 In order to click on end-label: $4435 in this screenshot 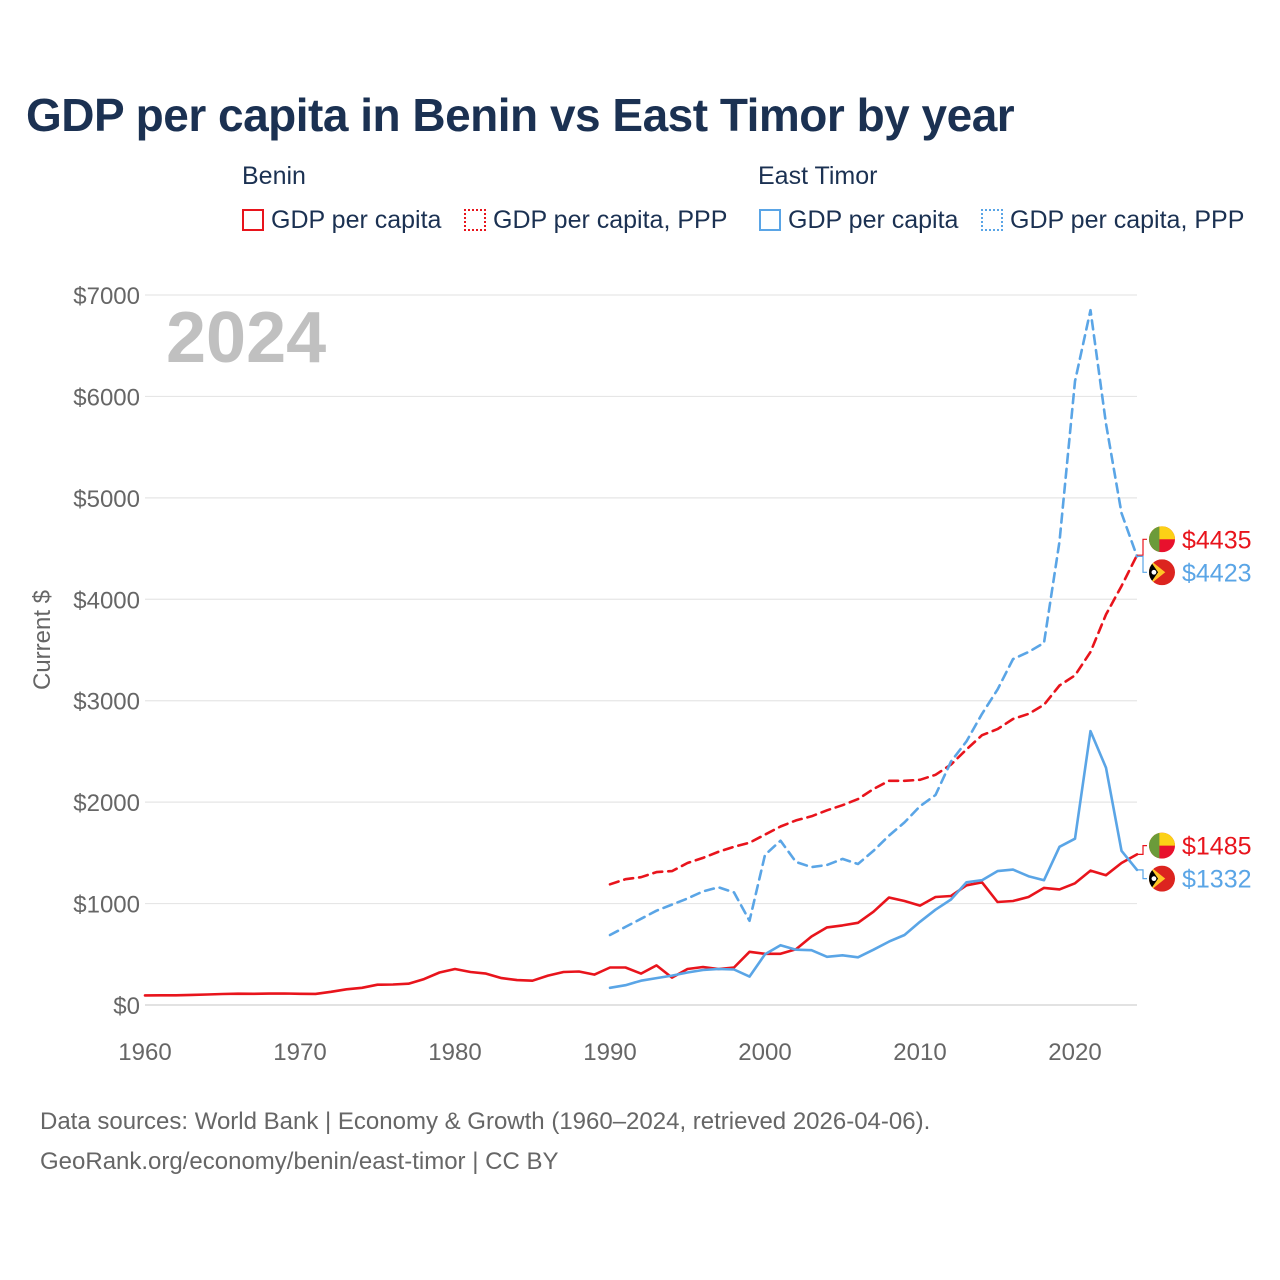, I will do `click(1217, 540)`.